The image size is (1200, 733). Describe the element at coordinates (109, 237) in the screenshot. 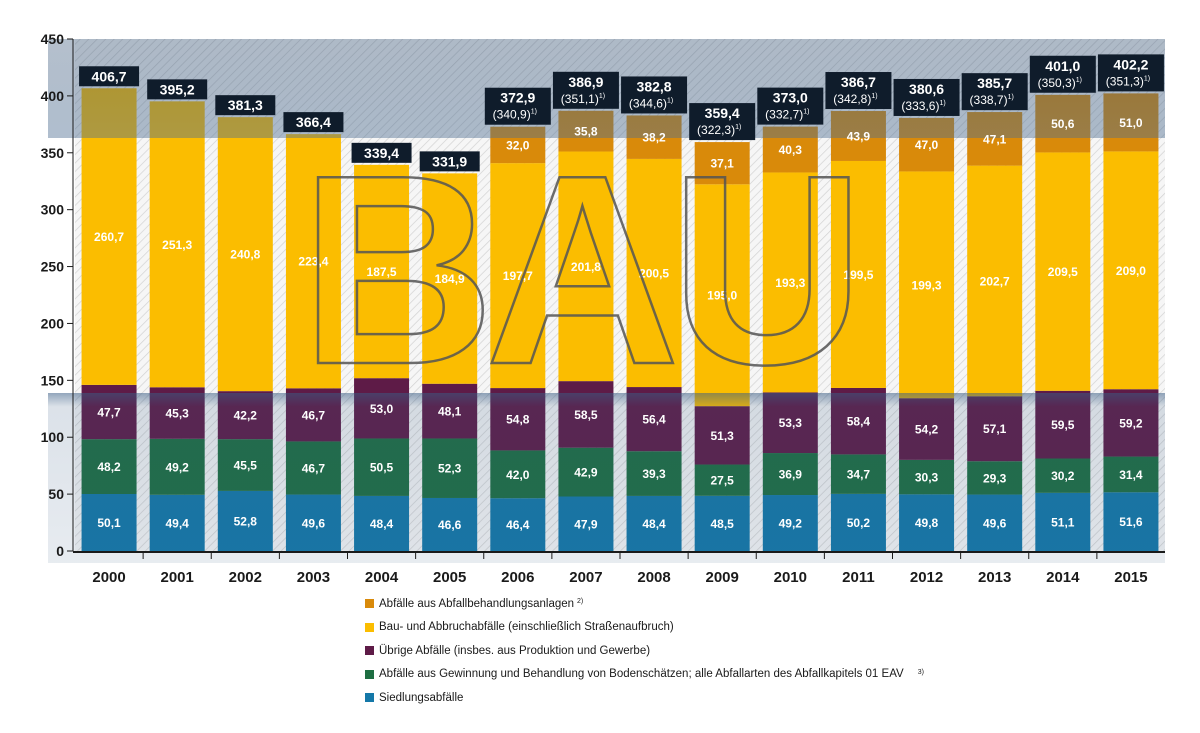

I see `data-label-bau: 260,7` at that location.